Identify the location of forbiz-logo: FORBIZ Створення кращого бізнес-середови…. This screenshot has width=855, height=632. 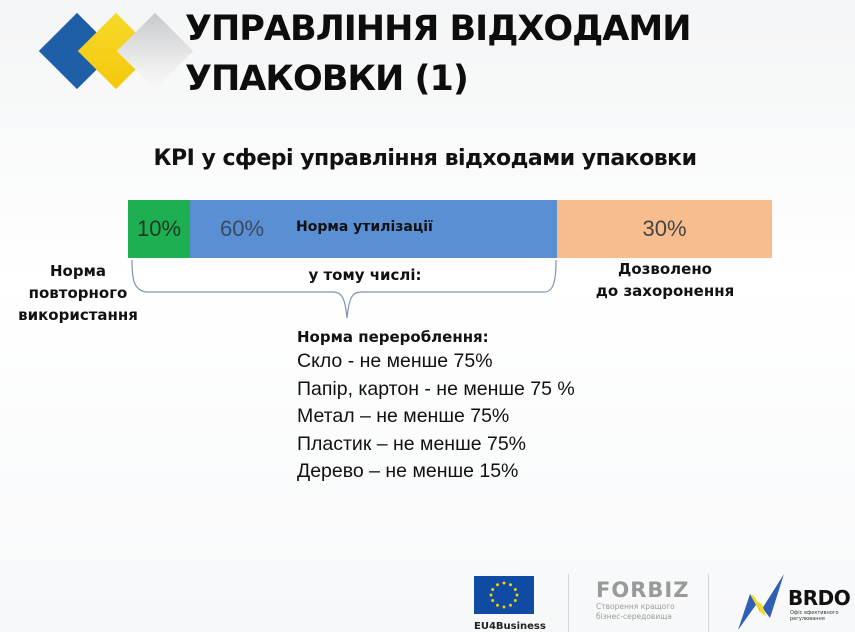
(646, 600).